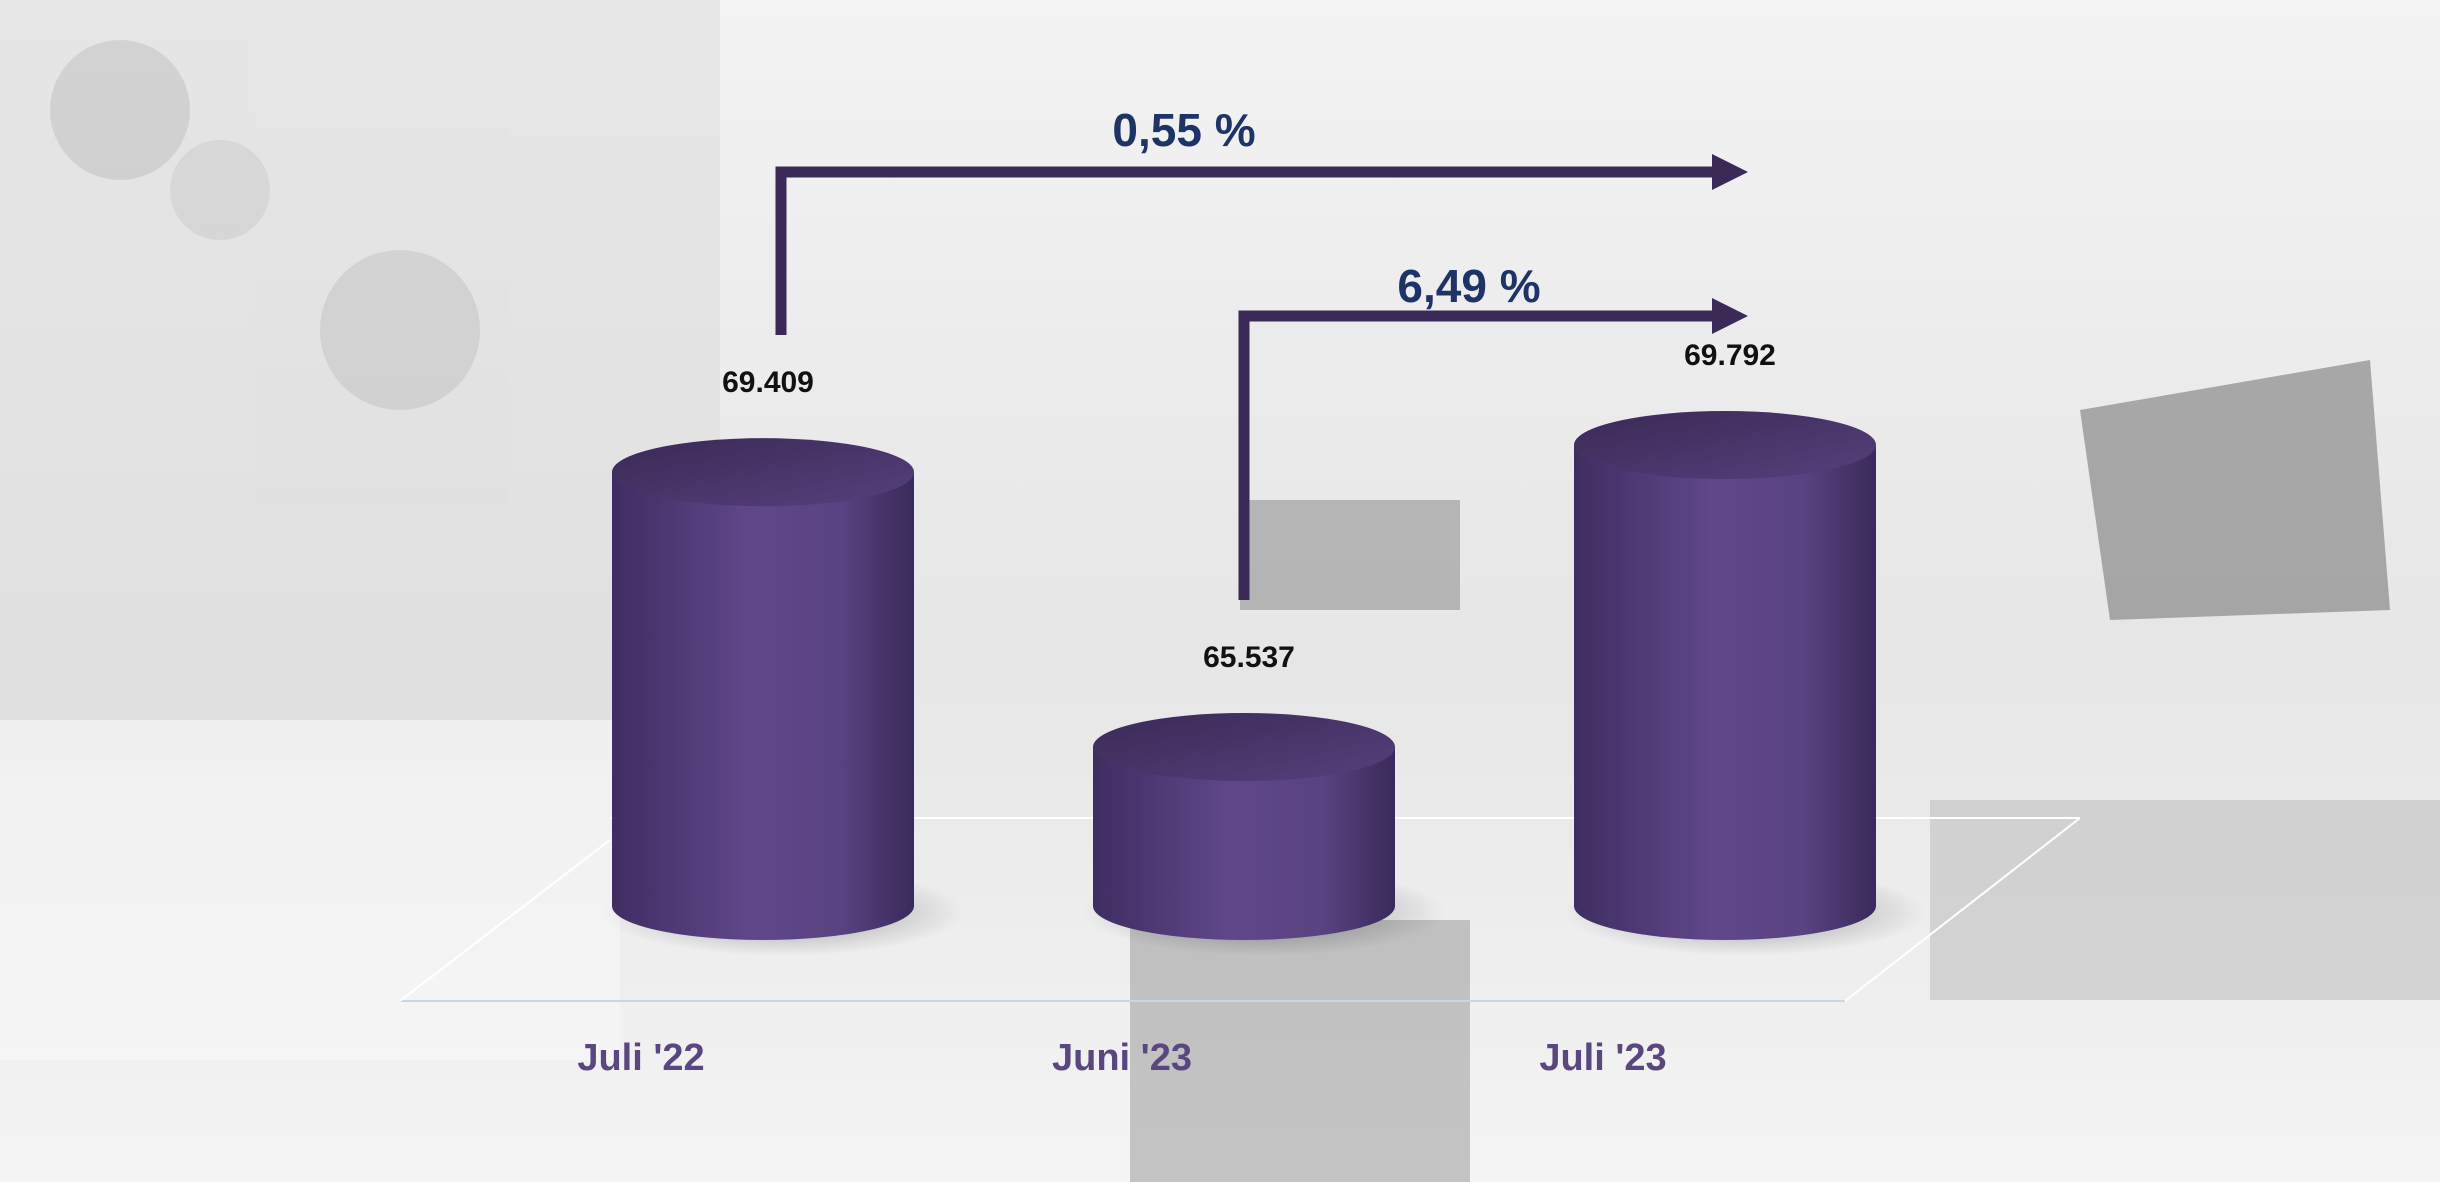 This screenshot has width=2440, height=1182. Describe the element at coordinates (1183, 130) in the screenshot. I see `annotation: 0,55 %` at that location.